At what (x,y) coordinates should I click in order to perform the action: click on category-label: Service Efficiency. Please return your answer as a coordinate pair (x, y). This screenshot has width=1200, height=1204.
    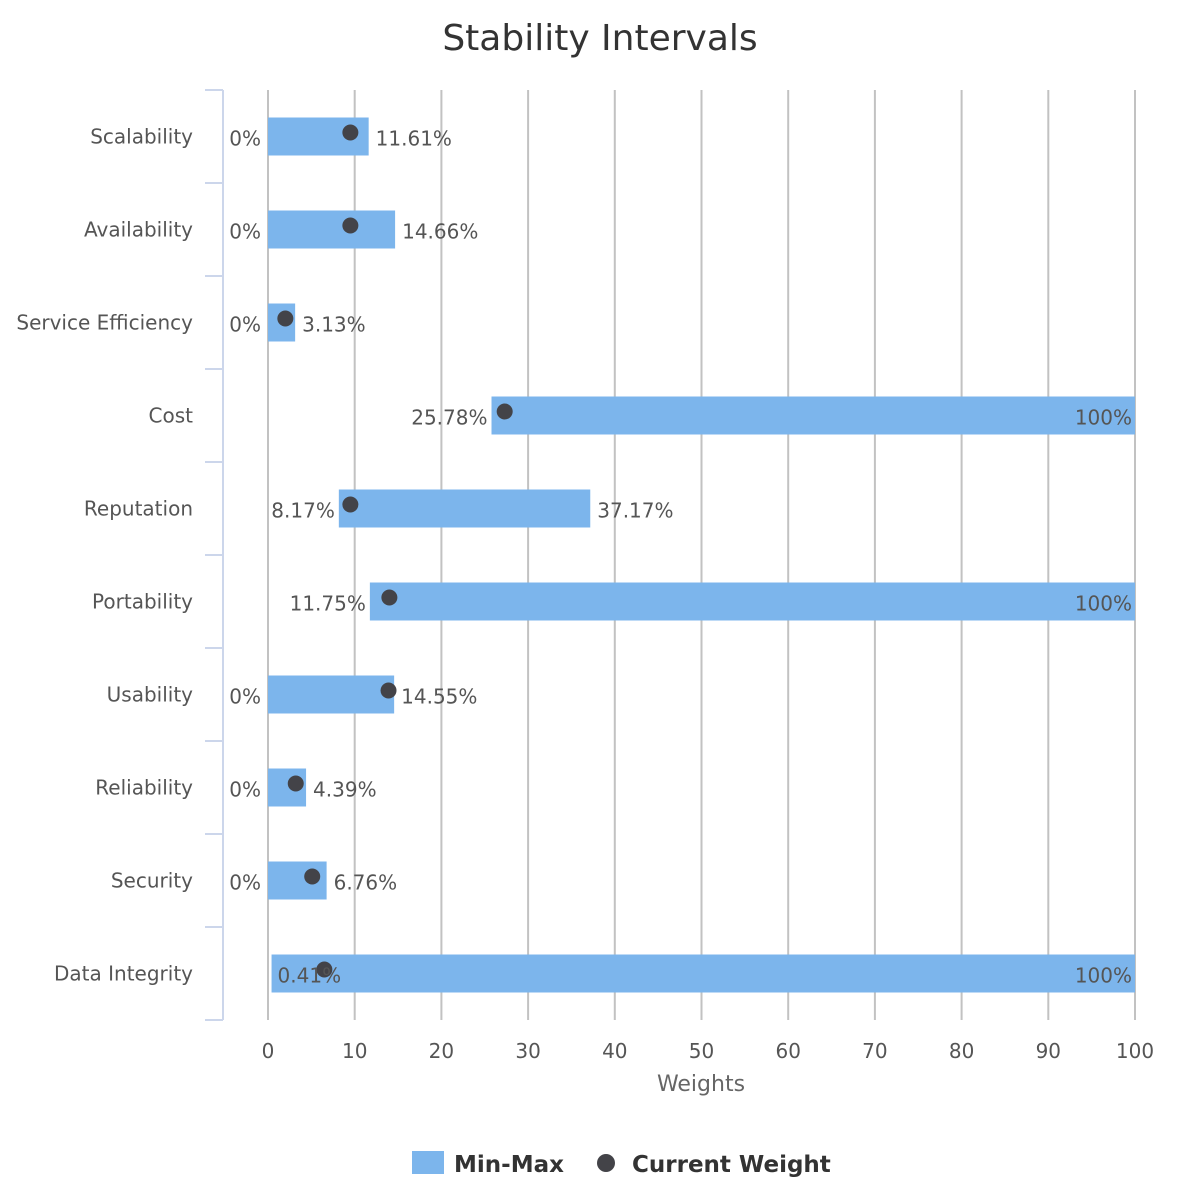
    Looking at the image, I should click on (104, 323).